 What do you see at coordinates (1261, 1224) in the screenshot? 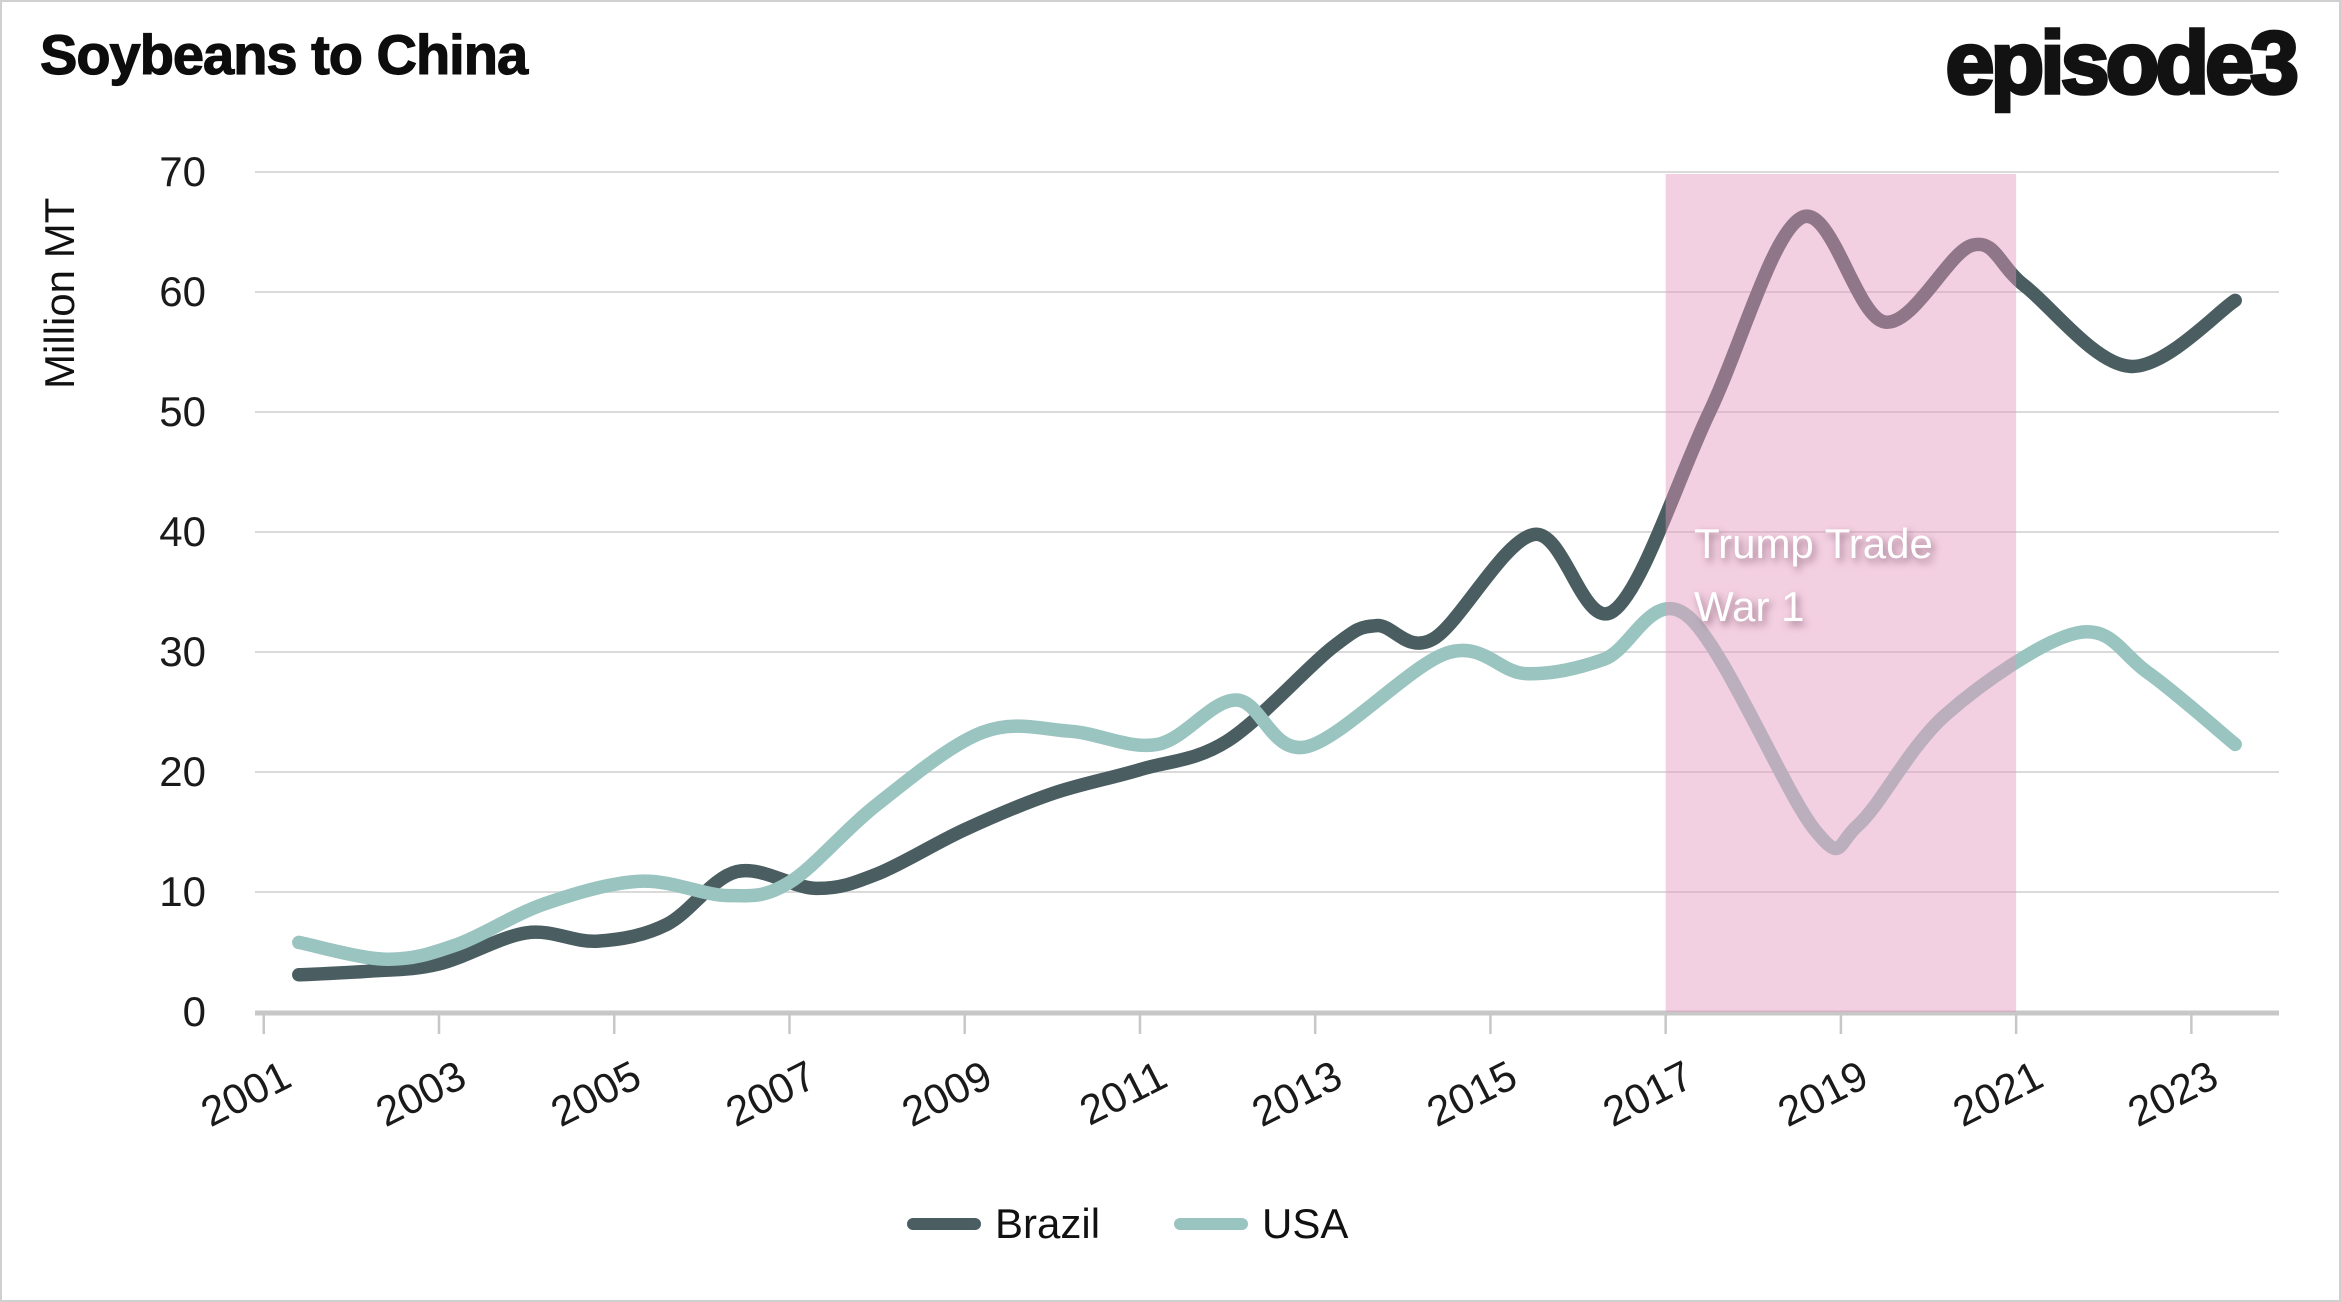
I see `legend-item-usa: USA` at bounding box center [1261, 1224].